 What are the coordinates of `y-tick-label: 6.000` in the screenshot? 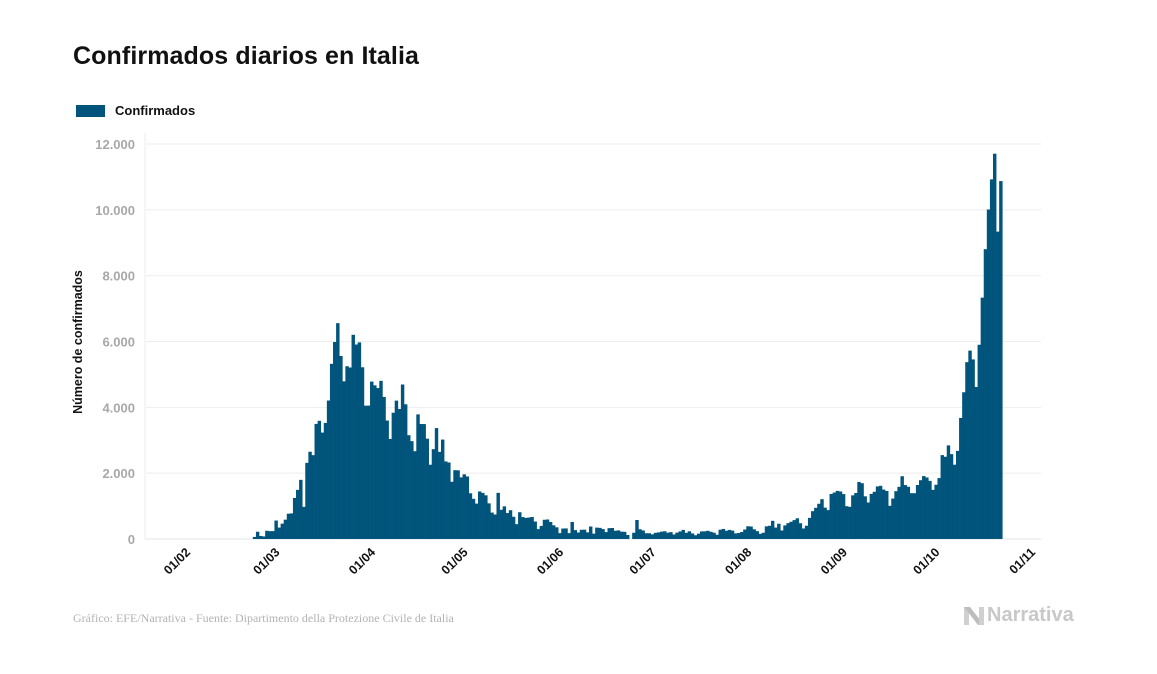 It's located at (118, 342).